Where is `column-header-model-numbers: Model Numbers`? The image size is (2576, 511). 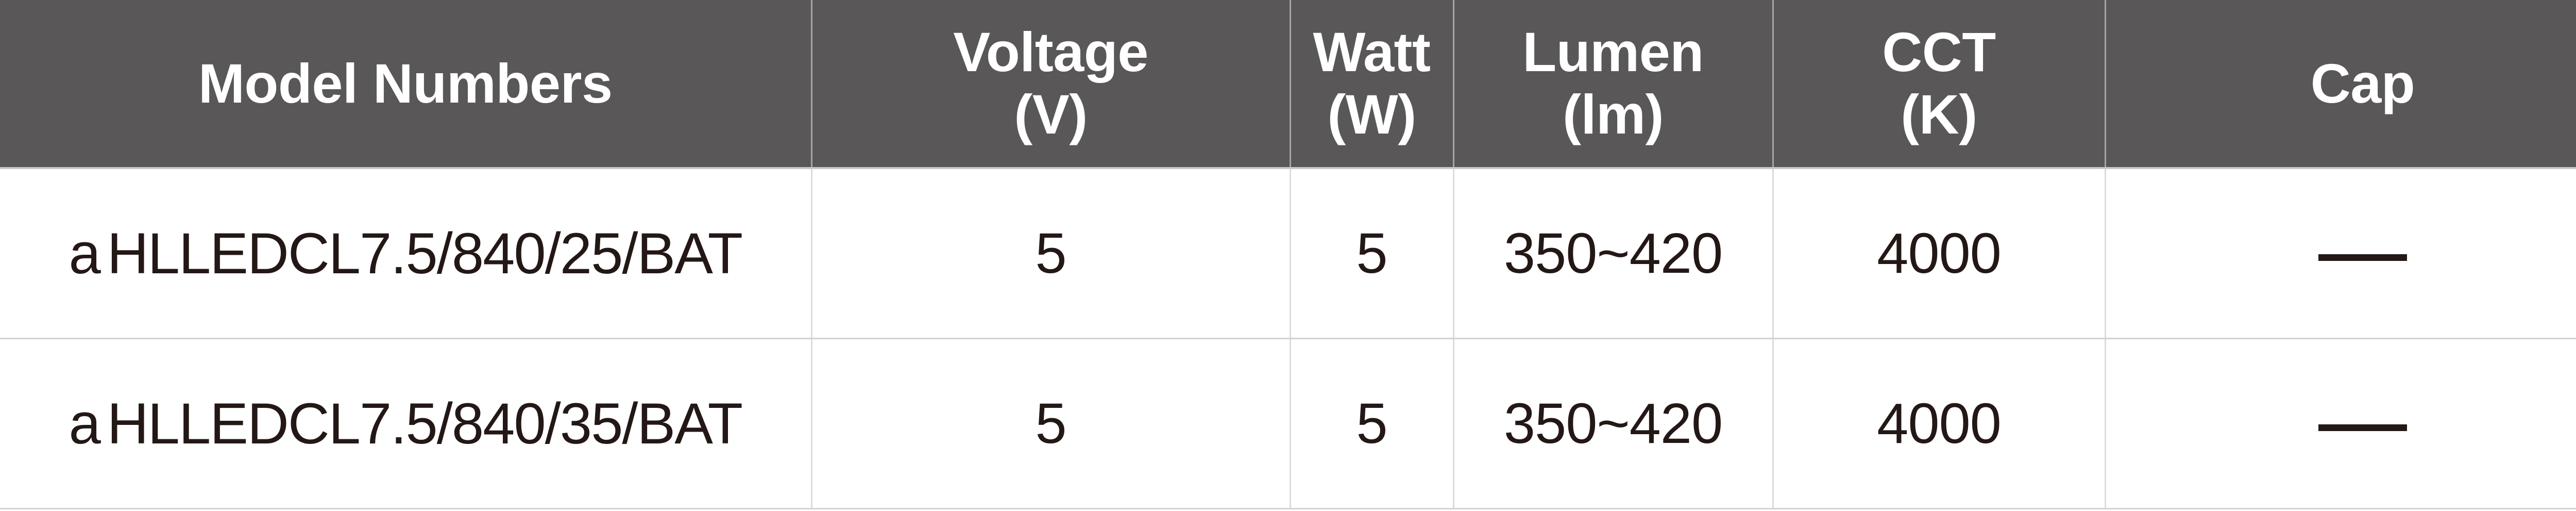 column-header-model-numbers: Model Numbers is located at coordinates (406, 84).